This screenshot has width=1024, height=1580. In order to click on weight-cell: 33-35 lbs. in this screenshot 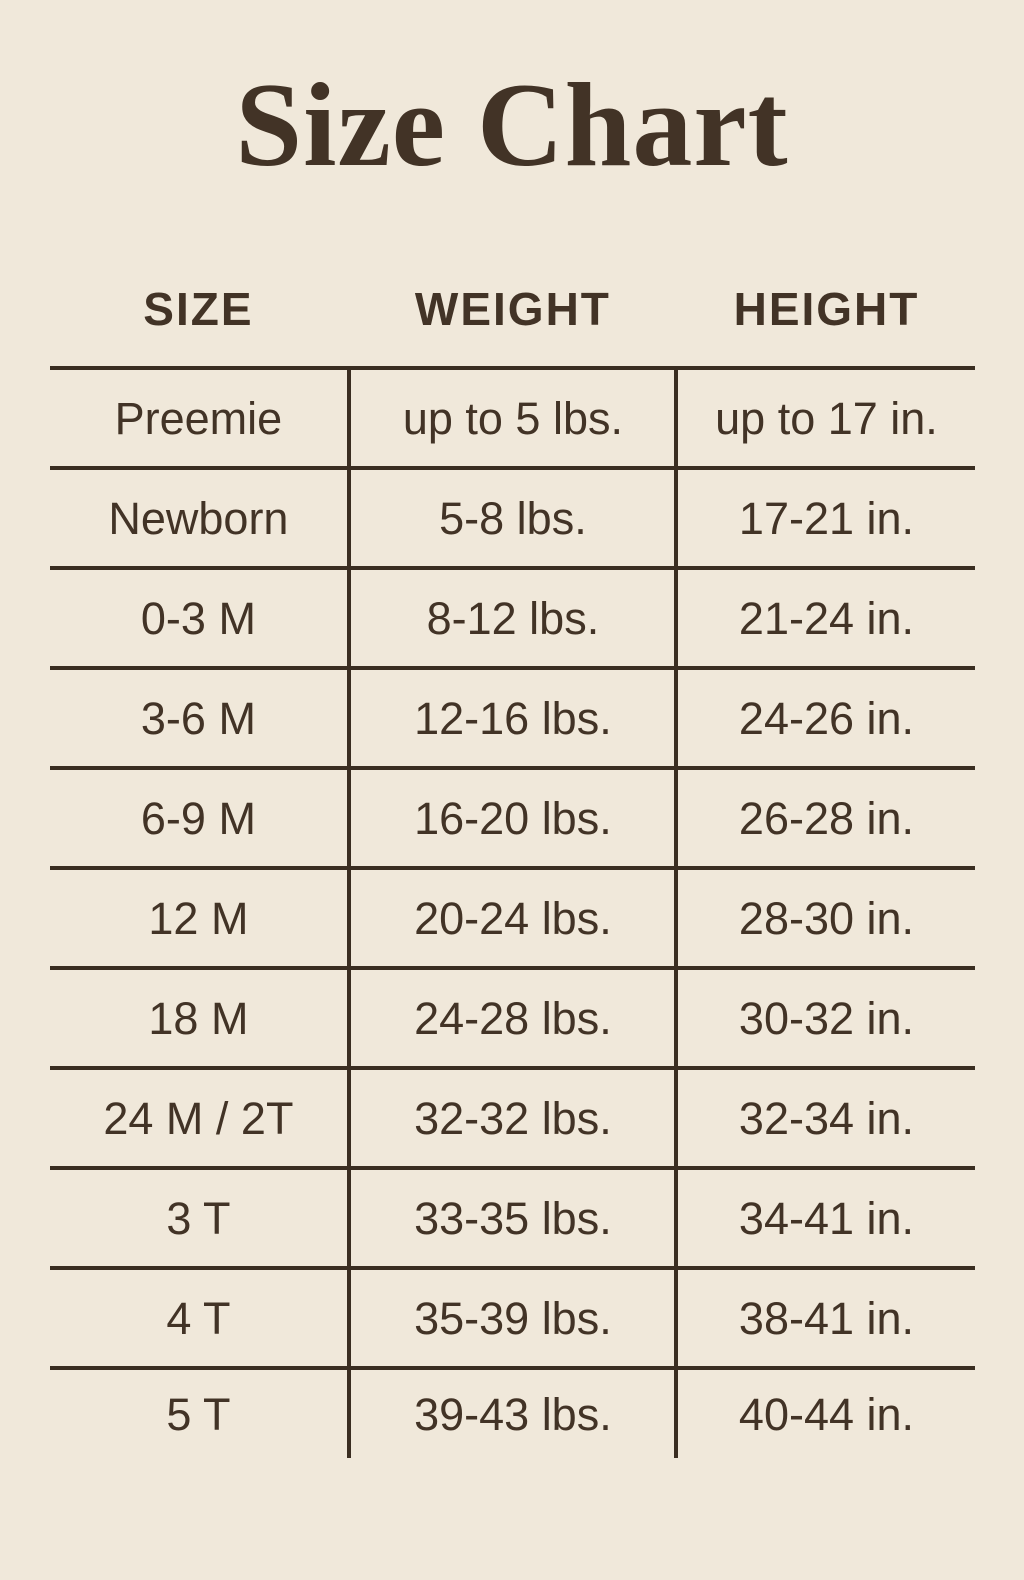, I will do `click(513, 1218)`.